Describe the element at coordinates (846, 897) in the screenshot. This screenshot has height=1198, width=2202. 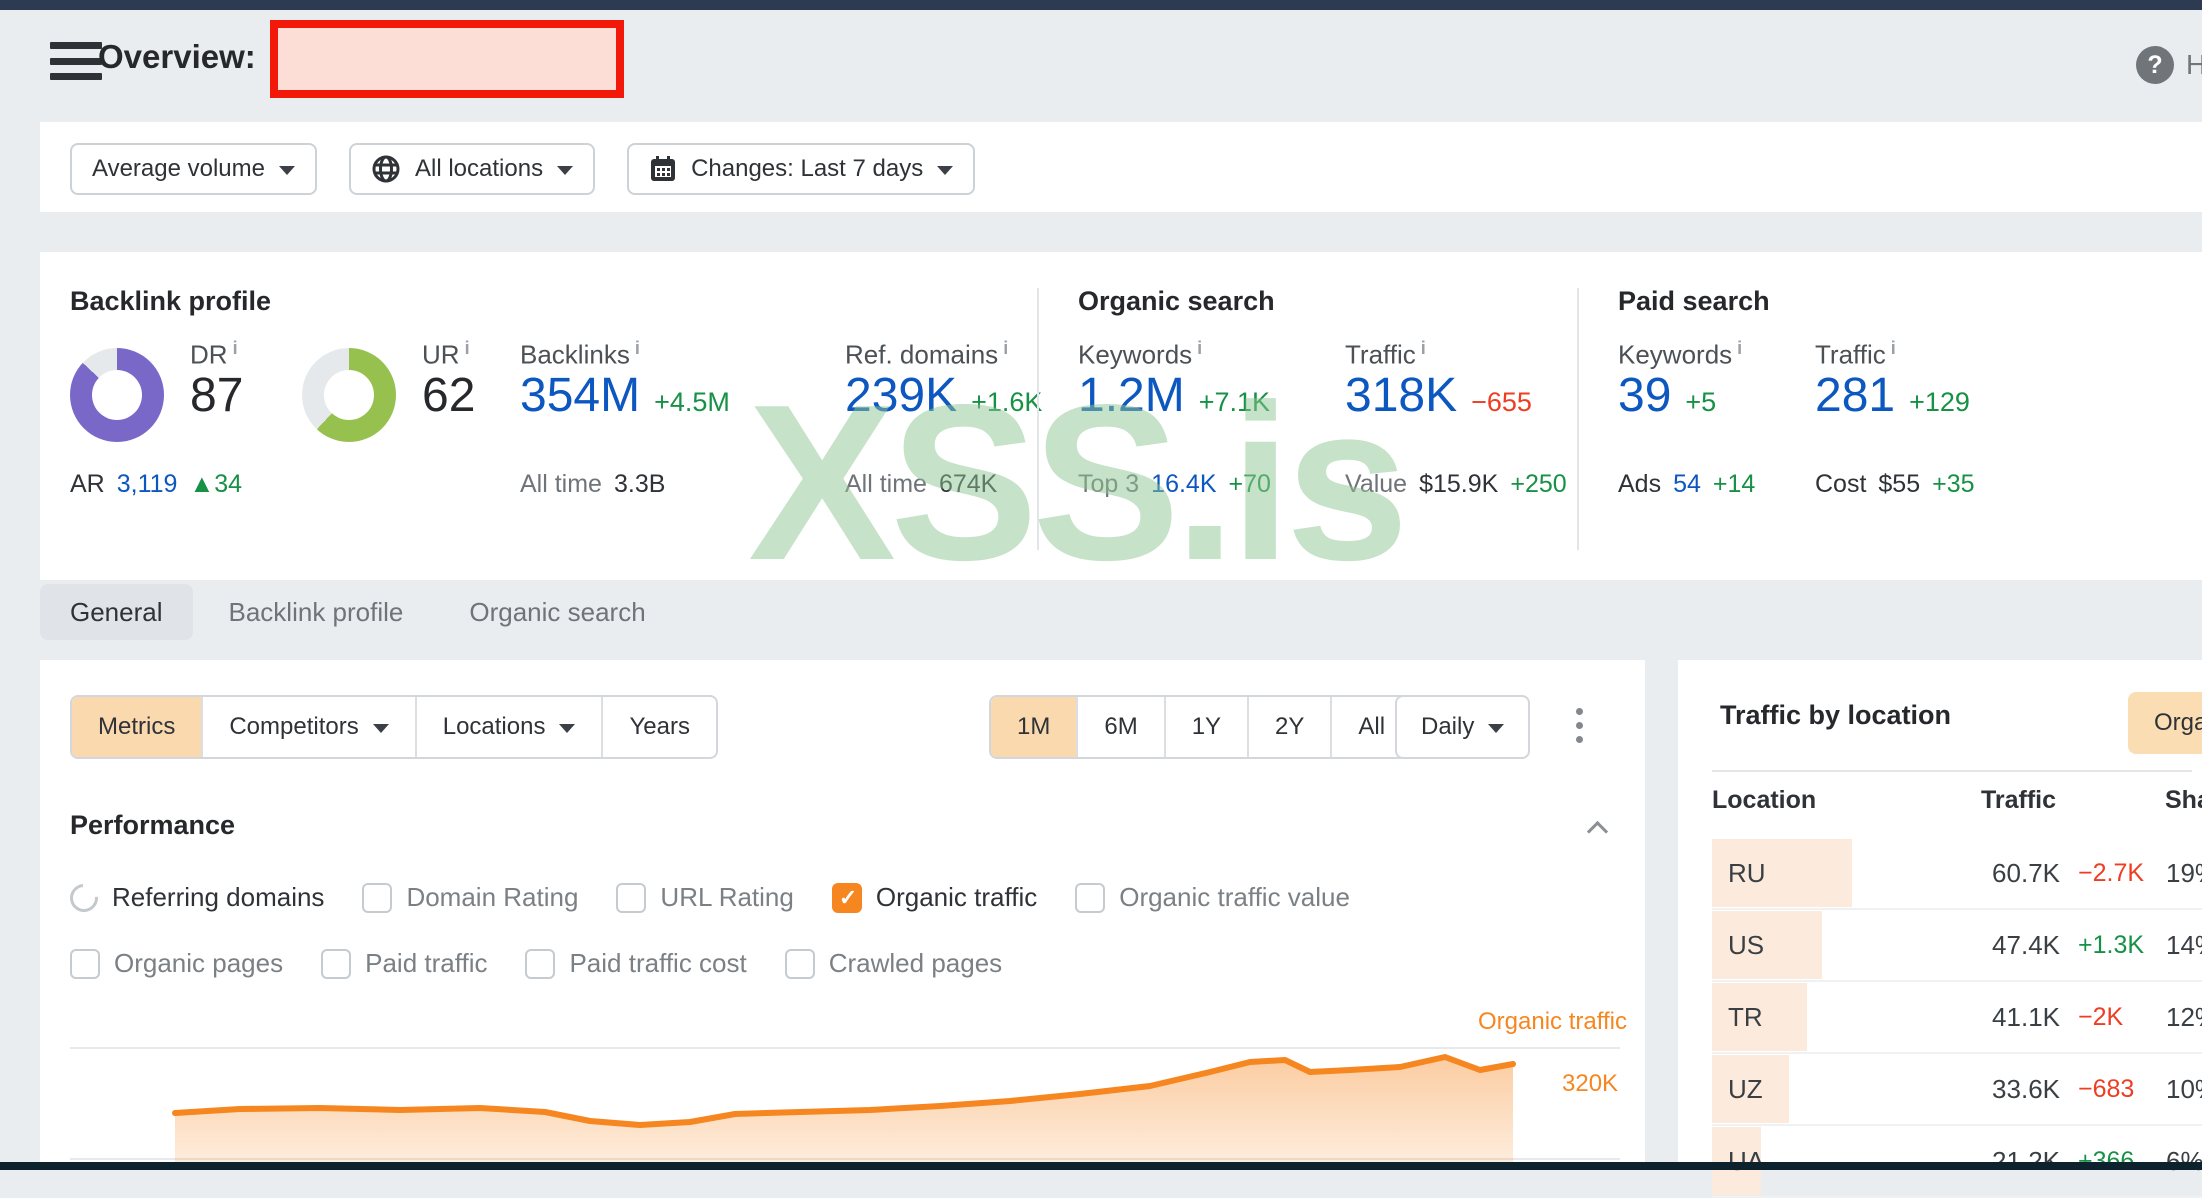
I see `checkbox-checked` at that location.